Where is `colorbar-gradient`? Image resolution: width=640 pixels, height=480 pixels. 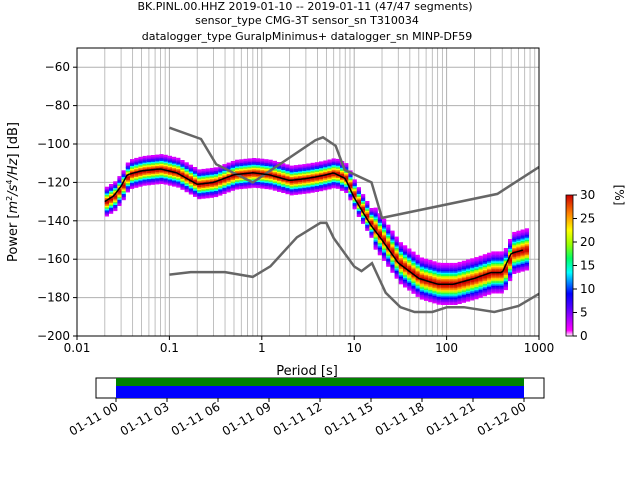
colorbar-gradient is located at coordinates (569, 265).